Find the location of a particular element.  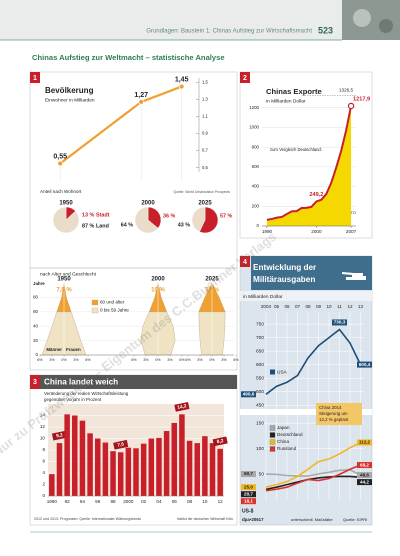

y-tick-label: 400 is located at coordinates (256, 186).